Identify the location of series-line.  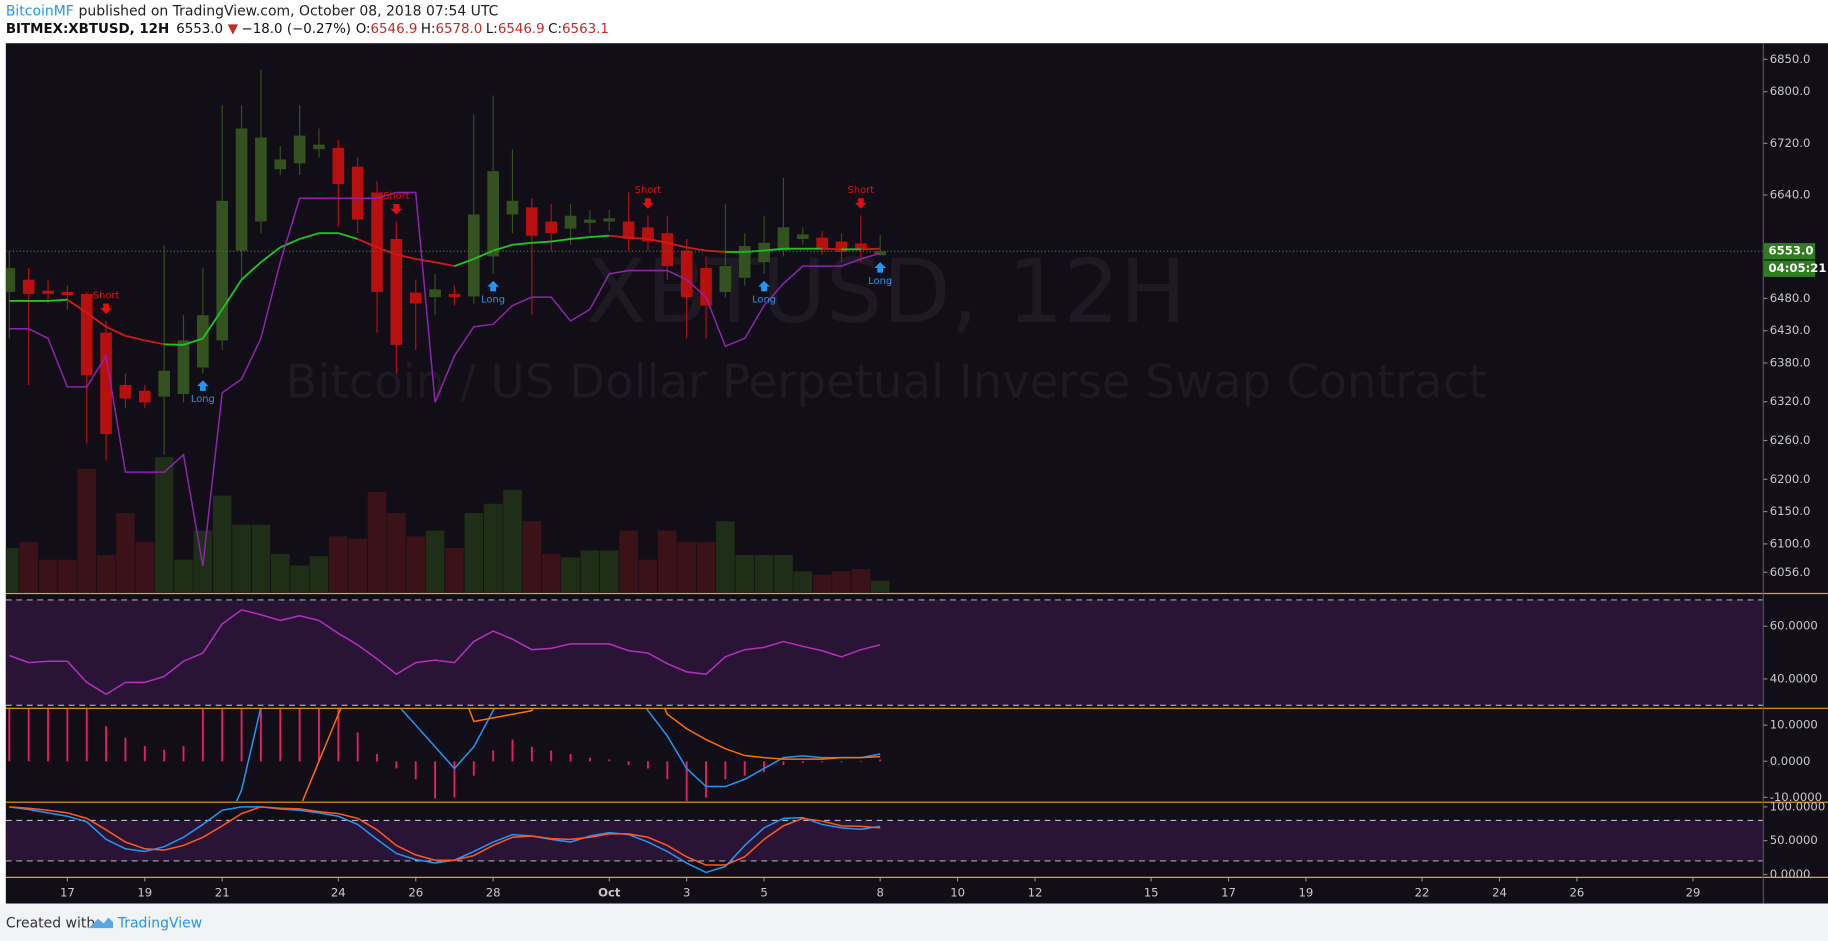
(558, 755).